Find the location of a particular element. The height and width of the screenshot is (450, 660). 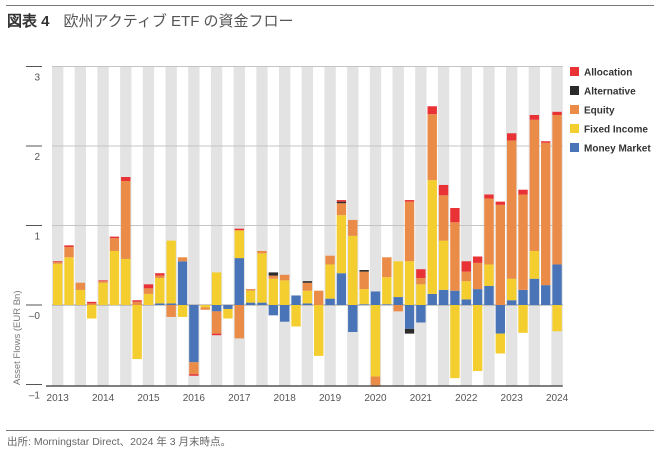

legend-label: Alternative is located at coordinates (610, 92).